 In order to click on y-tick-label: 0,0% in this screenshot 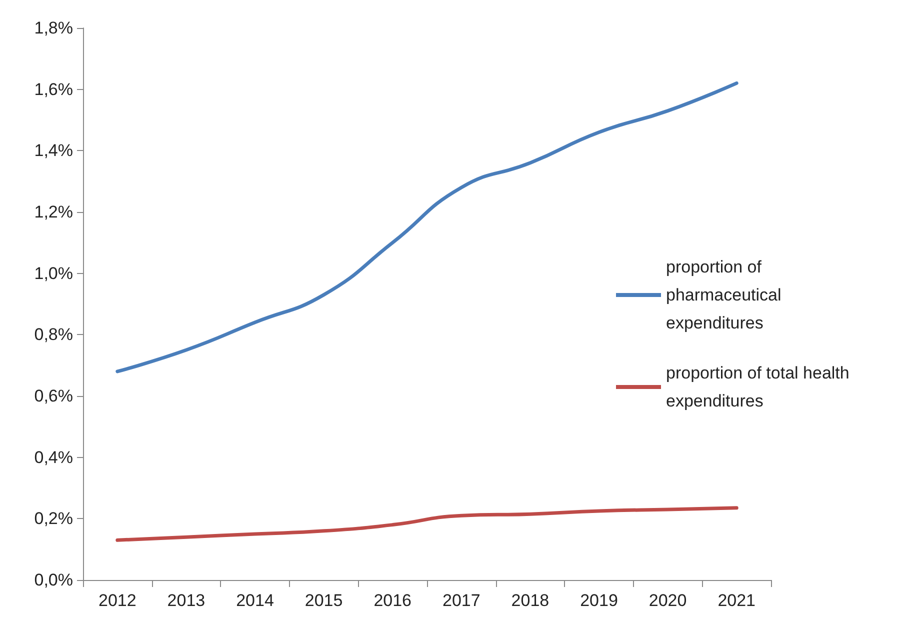, I will do `click(53, 580)`.